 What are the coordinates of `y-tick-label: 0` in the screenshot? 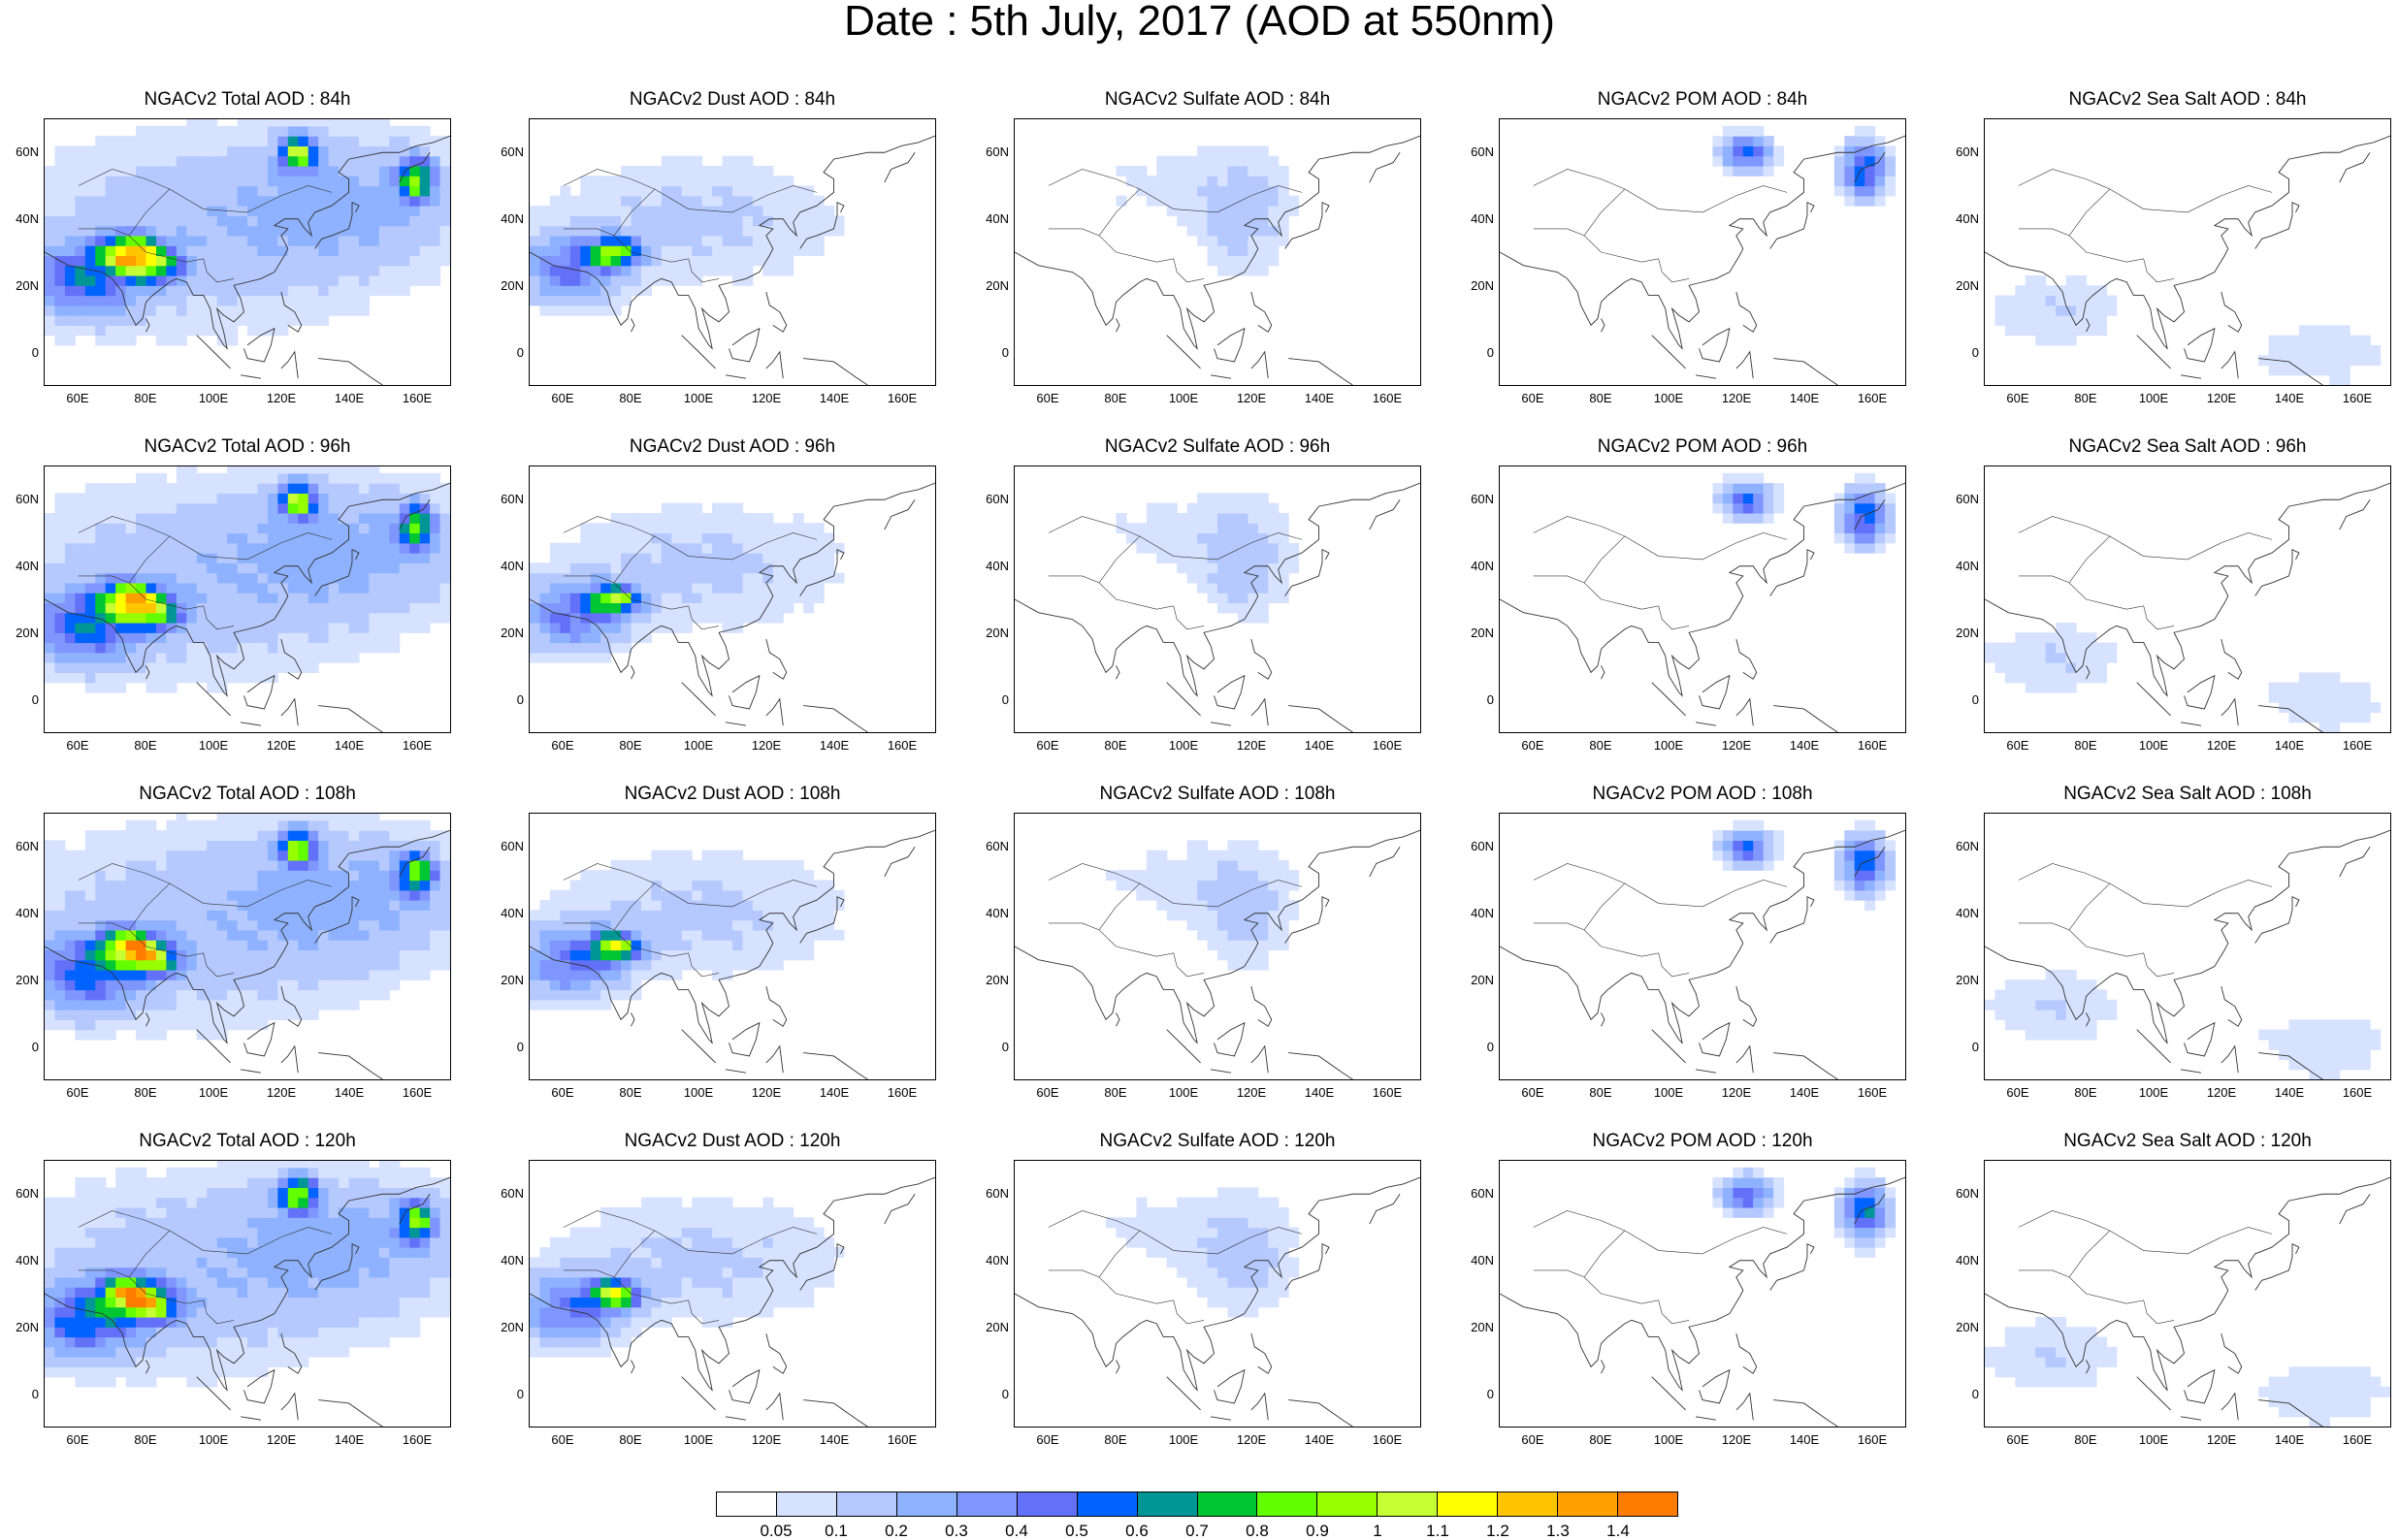 It's located at (1005, 352).